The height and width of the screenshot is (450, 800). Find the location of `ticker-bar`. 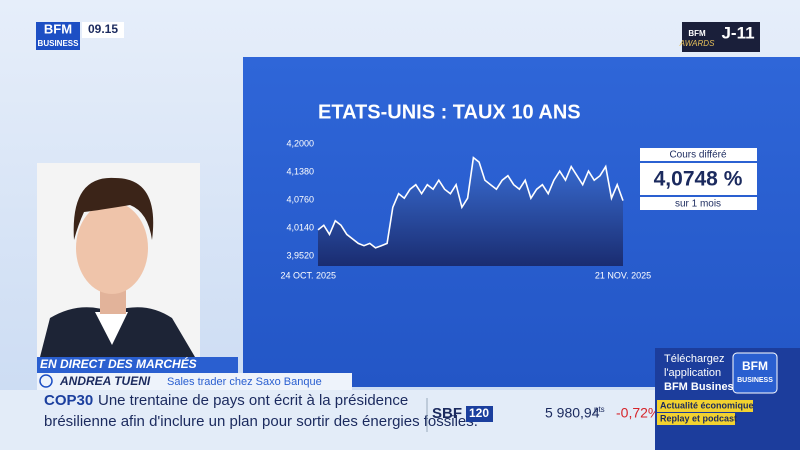

ticker-bar is located at coordinates (327, 420).